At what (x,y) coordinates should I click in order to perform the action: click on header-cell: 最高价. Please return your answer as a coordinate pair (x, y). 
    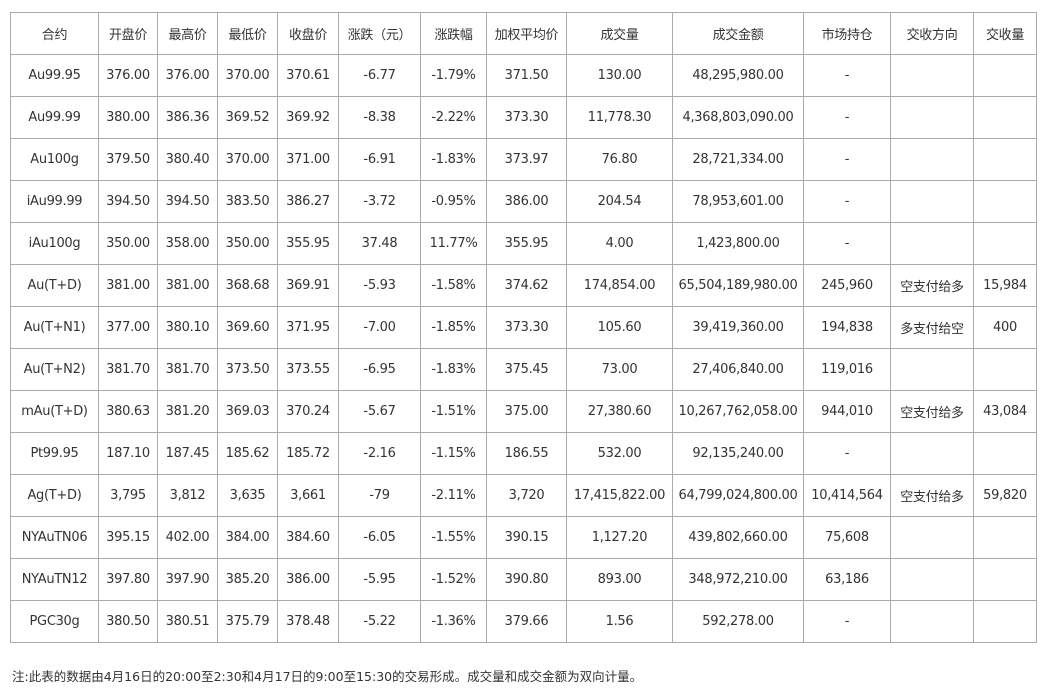
    Looking at the image, I should click on (187, 33).